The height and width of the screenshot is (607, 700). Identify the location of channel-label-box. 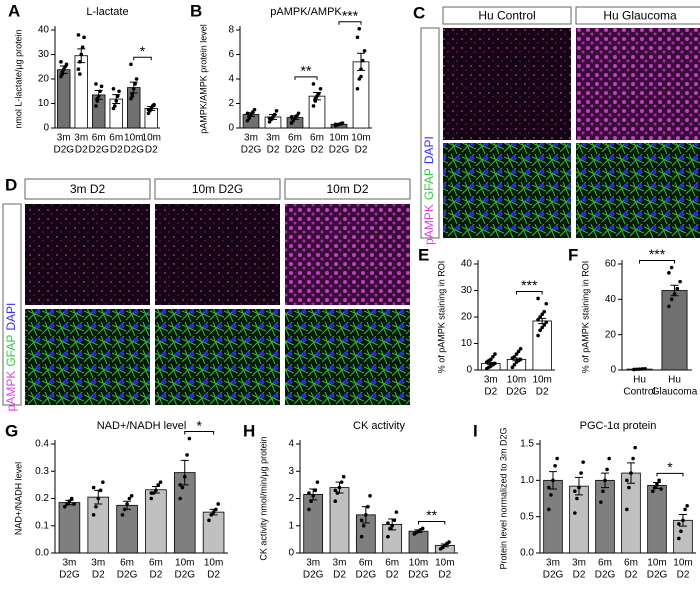
(12, 304).